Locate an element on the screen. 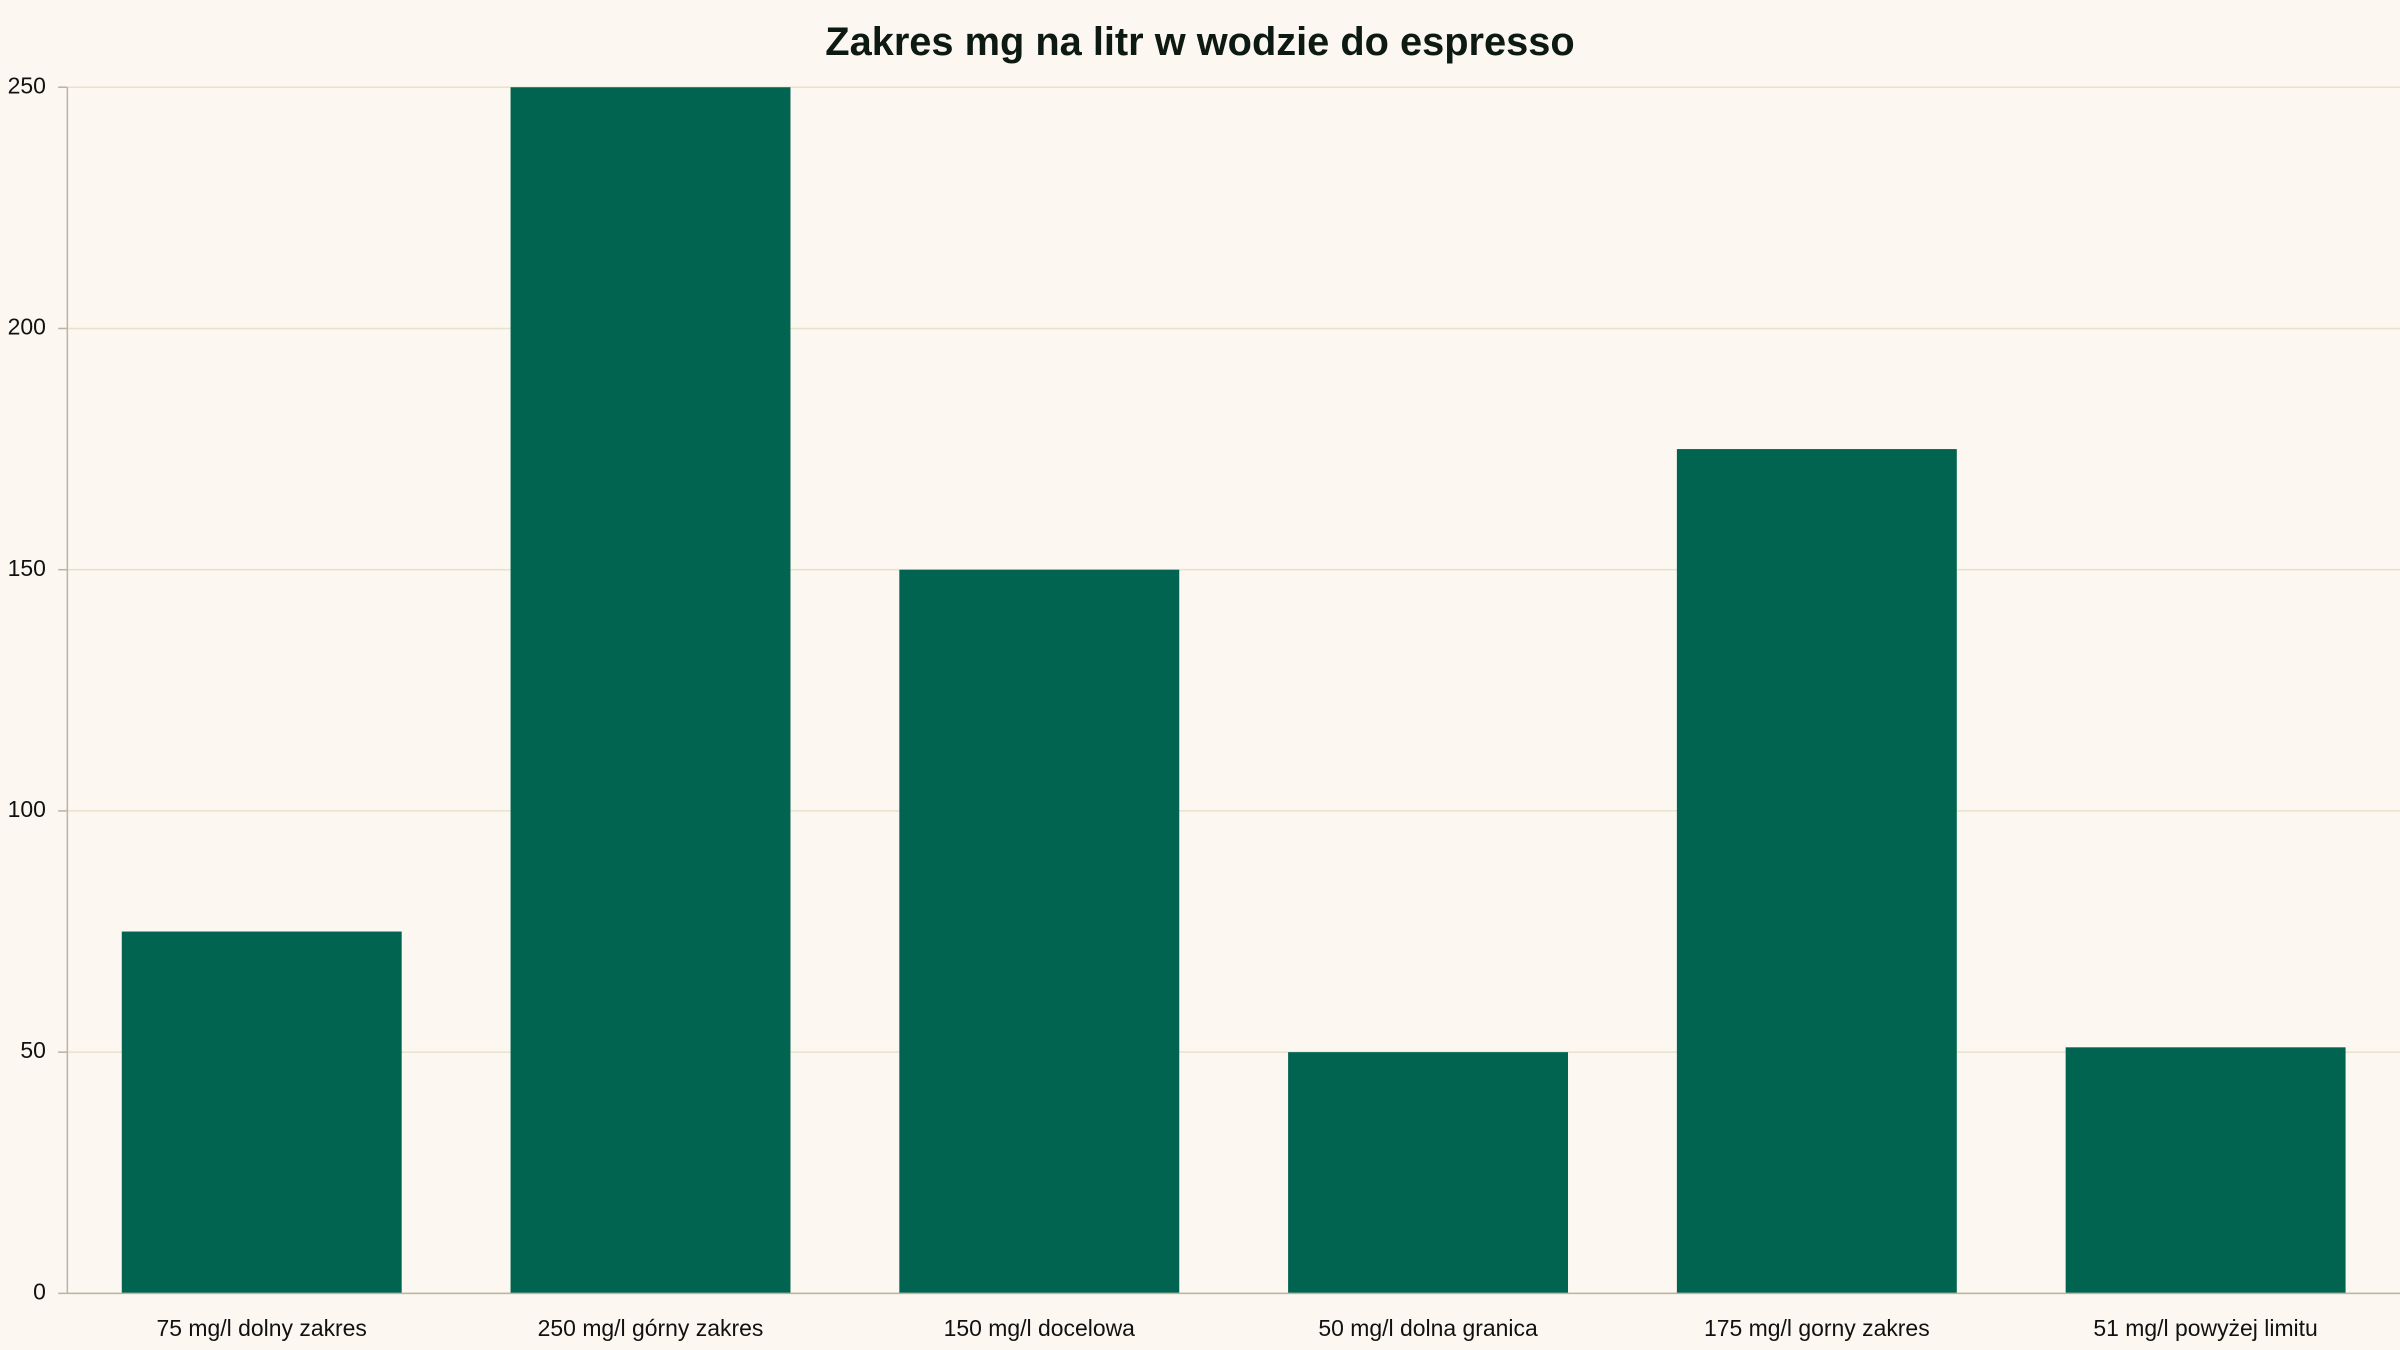 The image size is (2400, 1350). y-tick-label: 0 is located at coordinates (39, 1291).